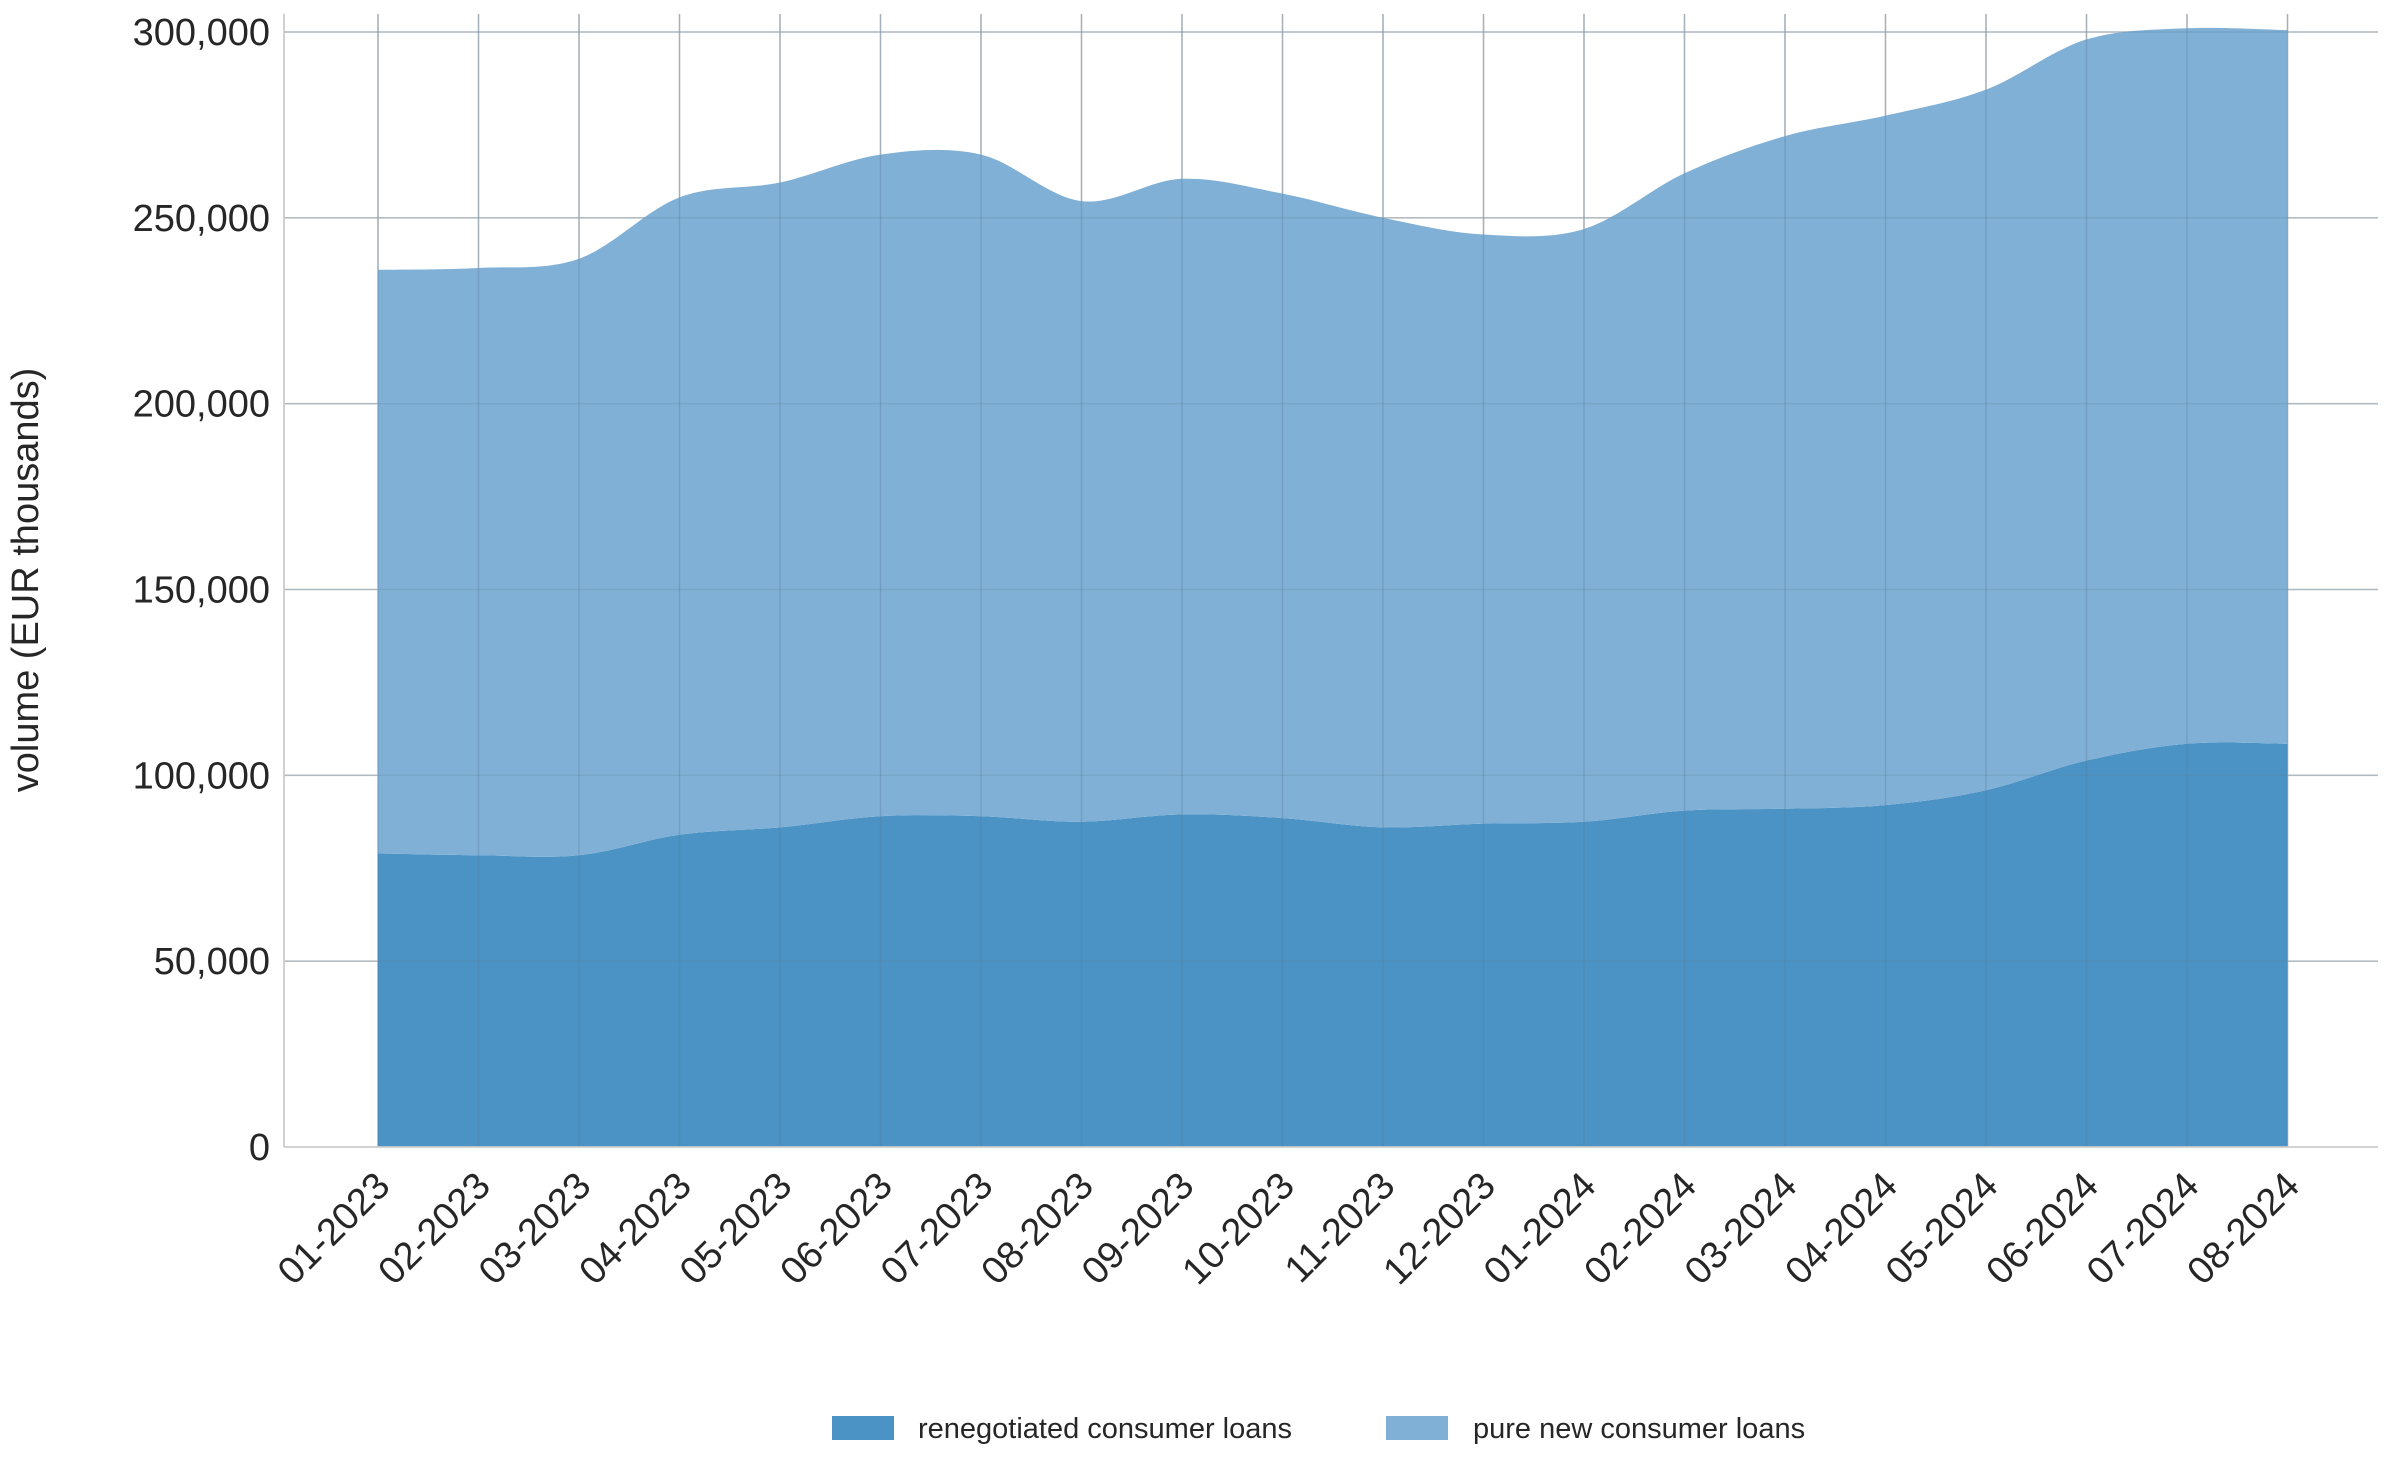 This screenshot has width=2391, height=1472. What do you see at coordinates (2244, 1229) in the screenshot?
I see `x-tick-label: 08-2024` at bounding box center [2244, 1229].